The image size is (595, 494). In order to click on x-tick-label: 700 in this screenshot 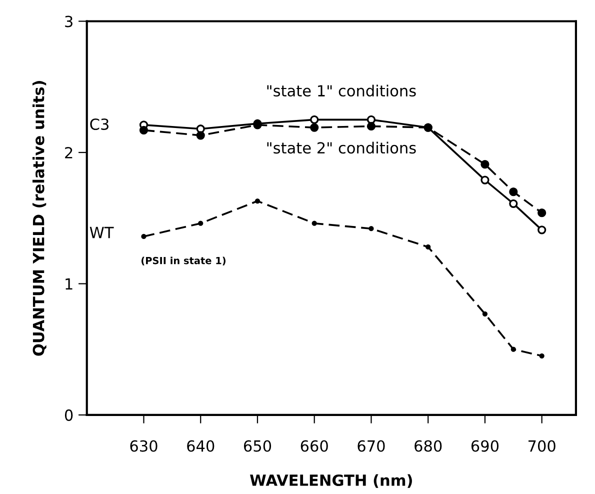, I will do `click(542, 446)`.